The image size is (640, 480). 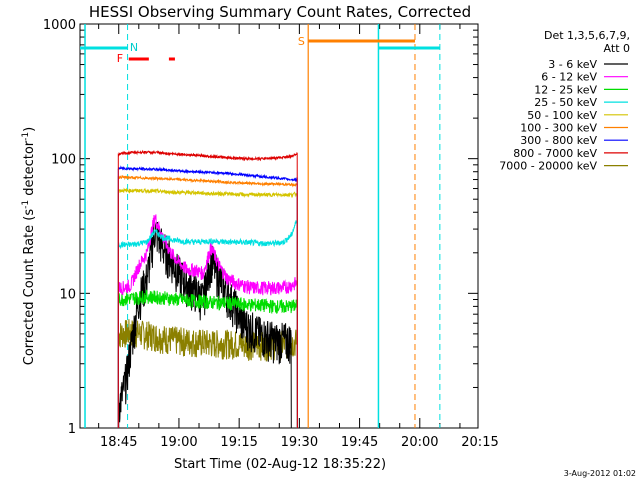 What do you see at coordinates (565, 89) in the screenshot?
I see `legend-label: 12 - 25 keV` at bounding box center [565, 89].